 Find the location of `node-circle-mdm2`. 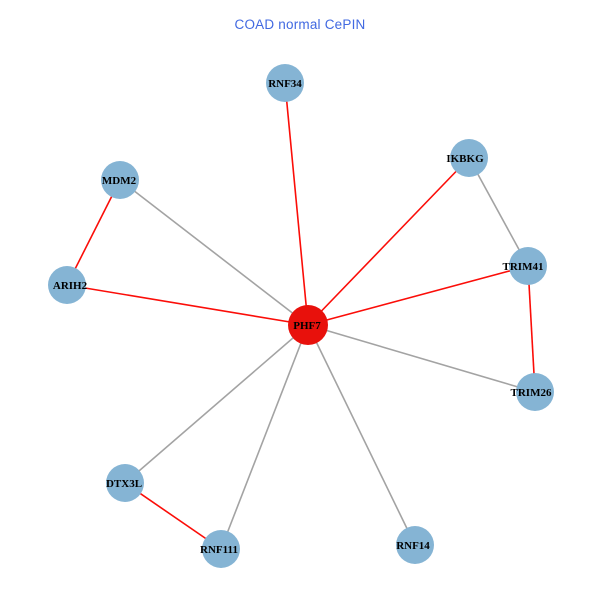

node-circle-mdm2 is located at coordinates (120, 180).